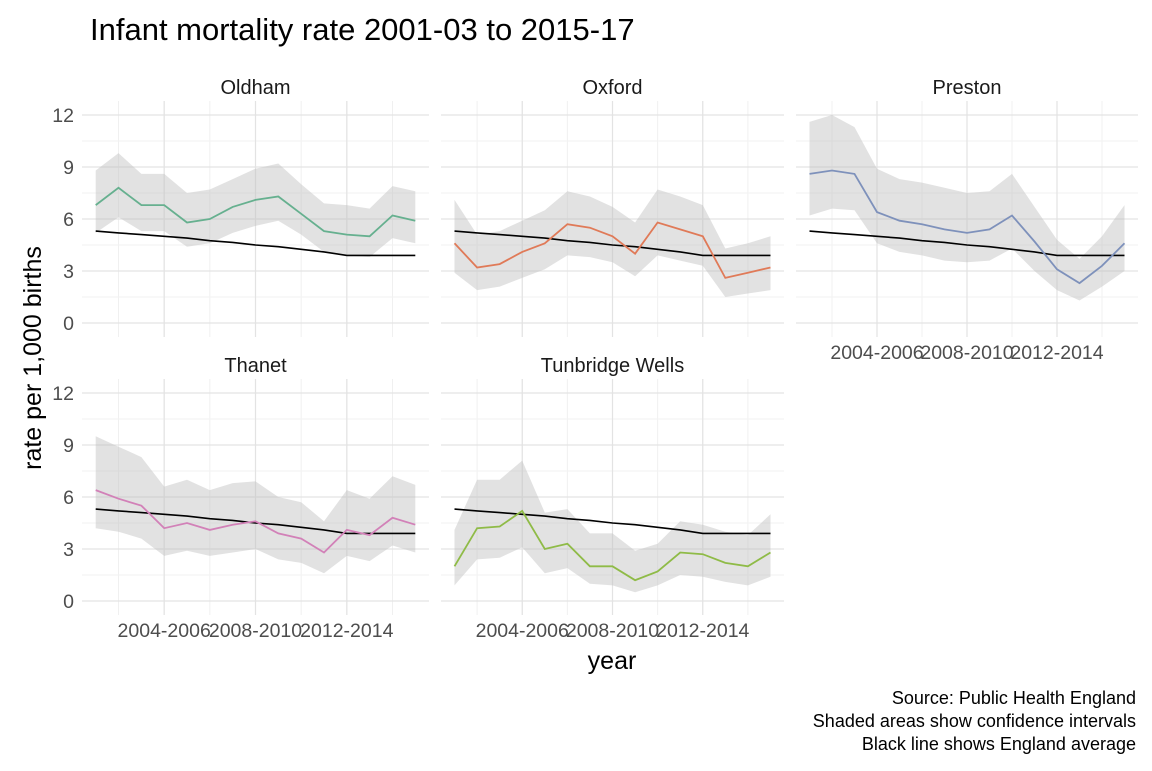 The width and height of the screenshot is (1152, 771). I want to click on caption-confidence-note: Shaded areas show confidence intervals, so click(974, 721).